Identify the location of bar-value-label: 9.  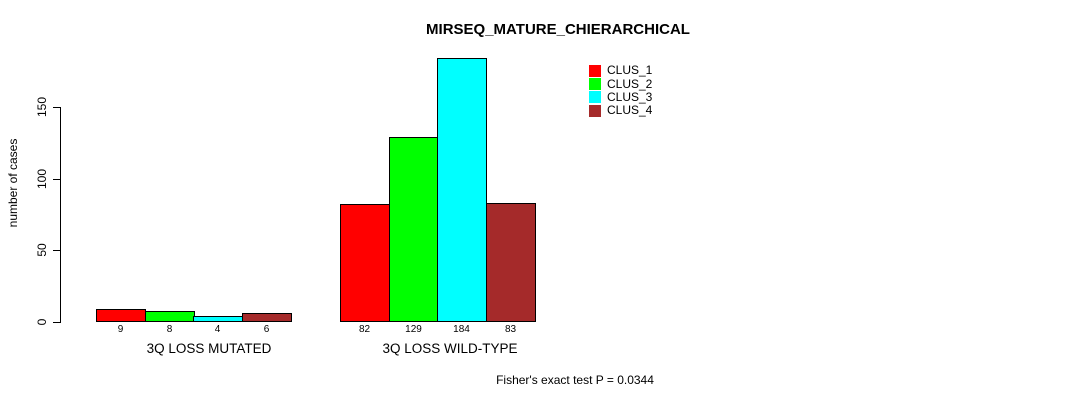
(120, 329).